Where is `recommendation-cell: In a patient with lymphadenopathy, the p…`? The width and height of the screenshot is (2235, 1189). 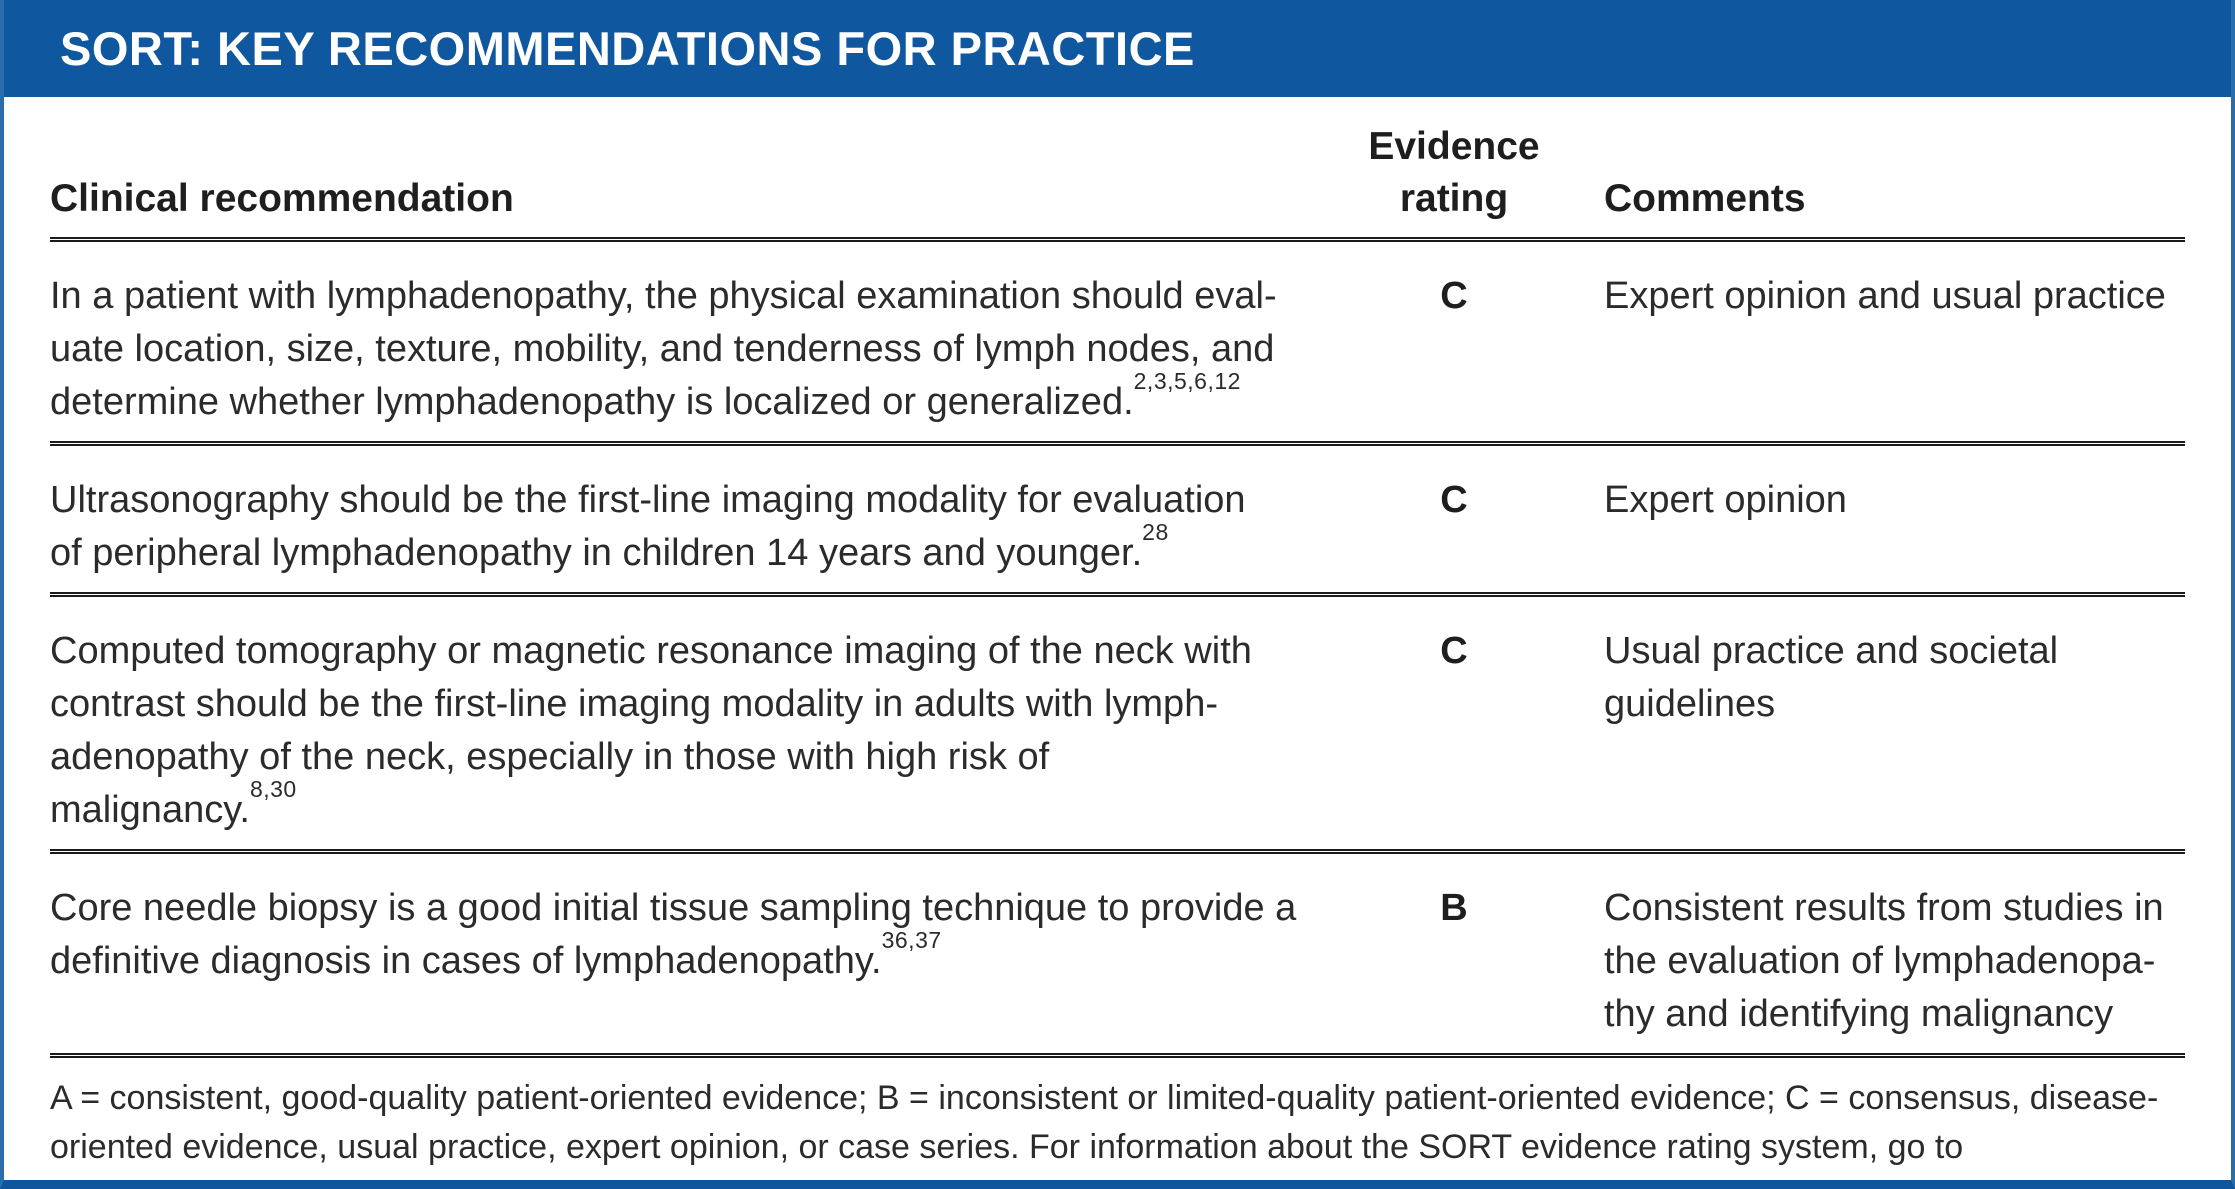
recommendation-cell: In a patient with lymphadenopathy, the p… is located at coordinates (663, 349).